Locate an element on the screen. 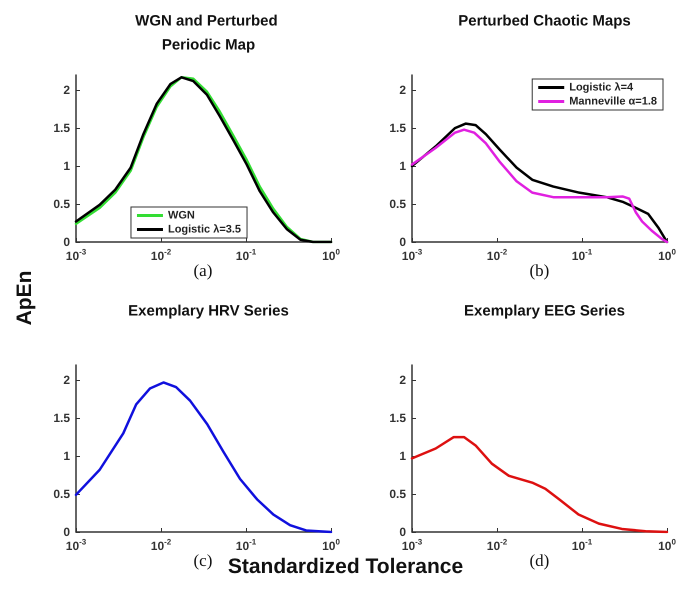 The image size is (691, 589). chart-title: Perturbed Chaotic Maps is located at coordinates (544, 21).